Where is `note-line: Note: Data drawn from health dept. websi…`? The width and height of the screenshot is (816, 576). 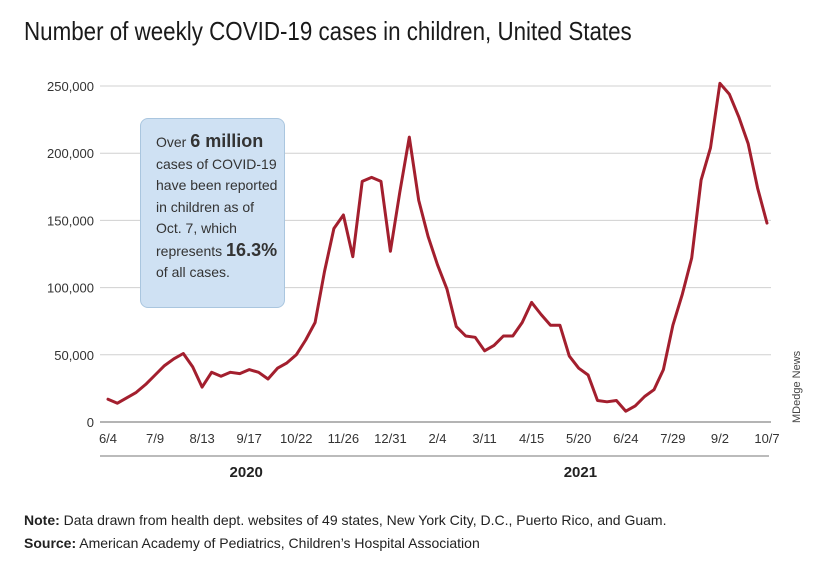
note-line: Note: Data drawn from health dept. websi… is located at coordinates (345, 520).